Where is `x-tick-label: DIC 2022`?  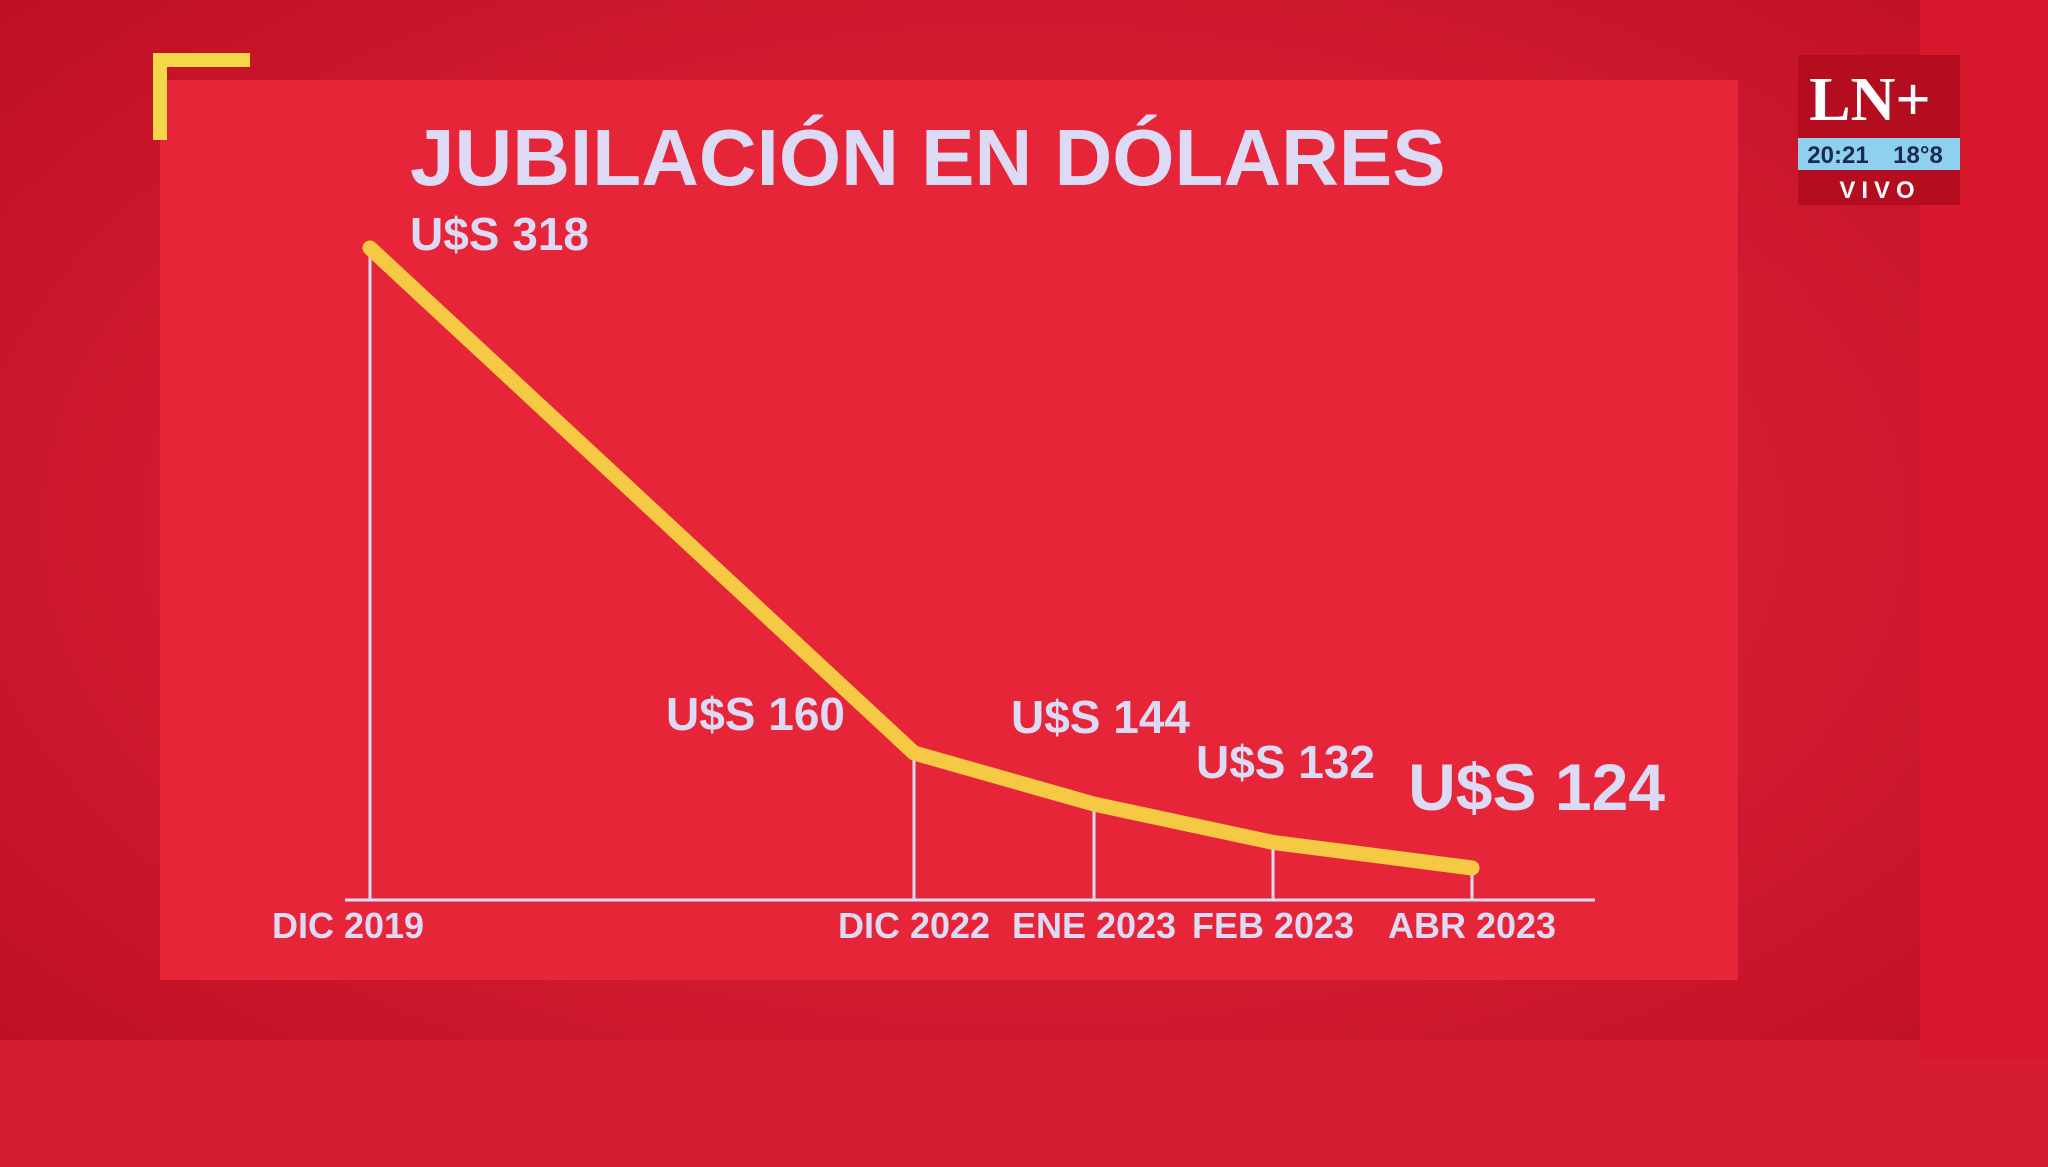
x-tick-label: DIC 2022 is located at coordinates (914, 925).